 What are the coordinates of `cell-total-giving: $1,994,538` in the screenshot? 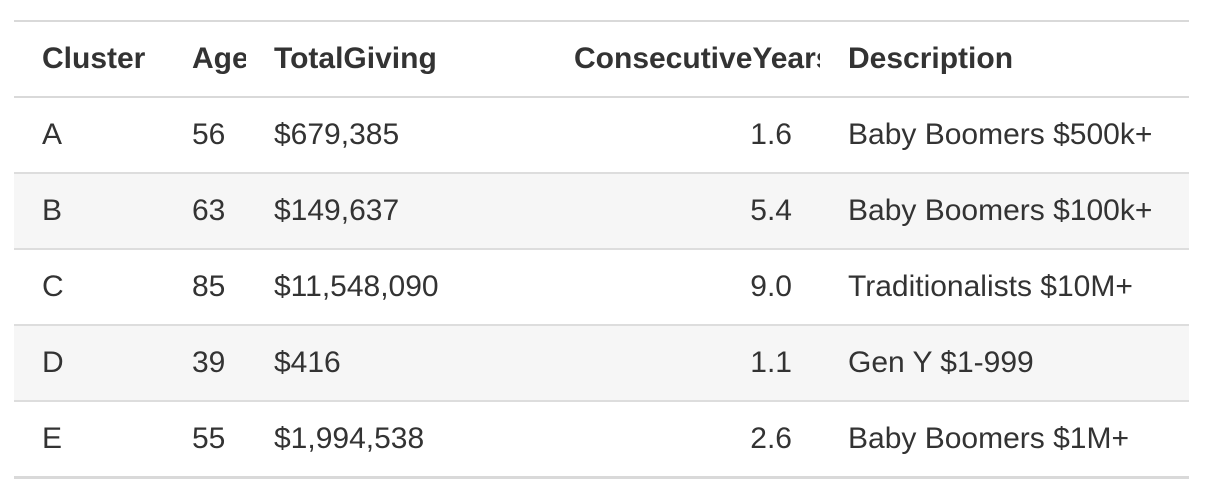 It's located at (396, 439).